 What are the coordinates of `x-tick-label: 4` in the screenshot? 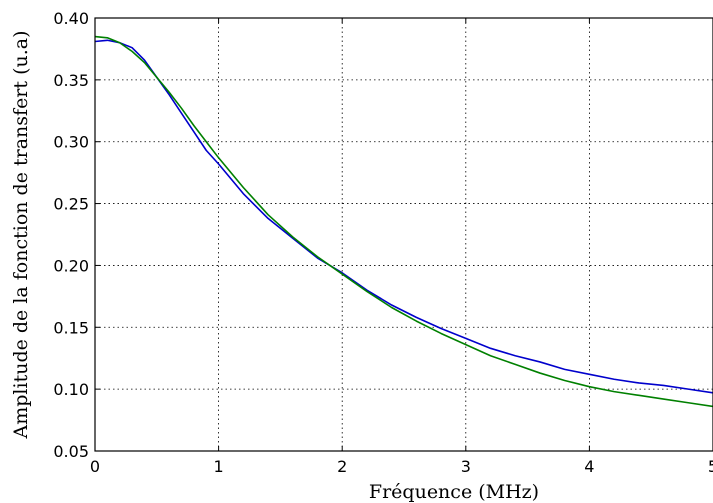 It's located at (589, 466).